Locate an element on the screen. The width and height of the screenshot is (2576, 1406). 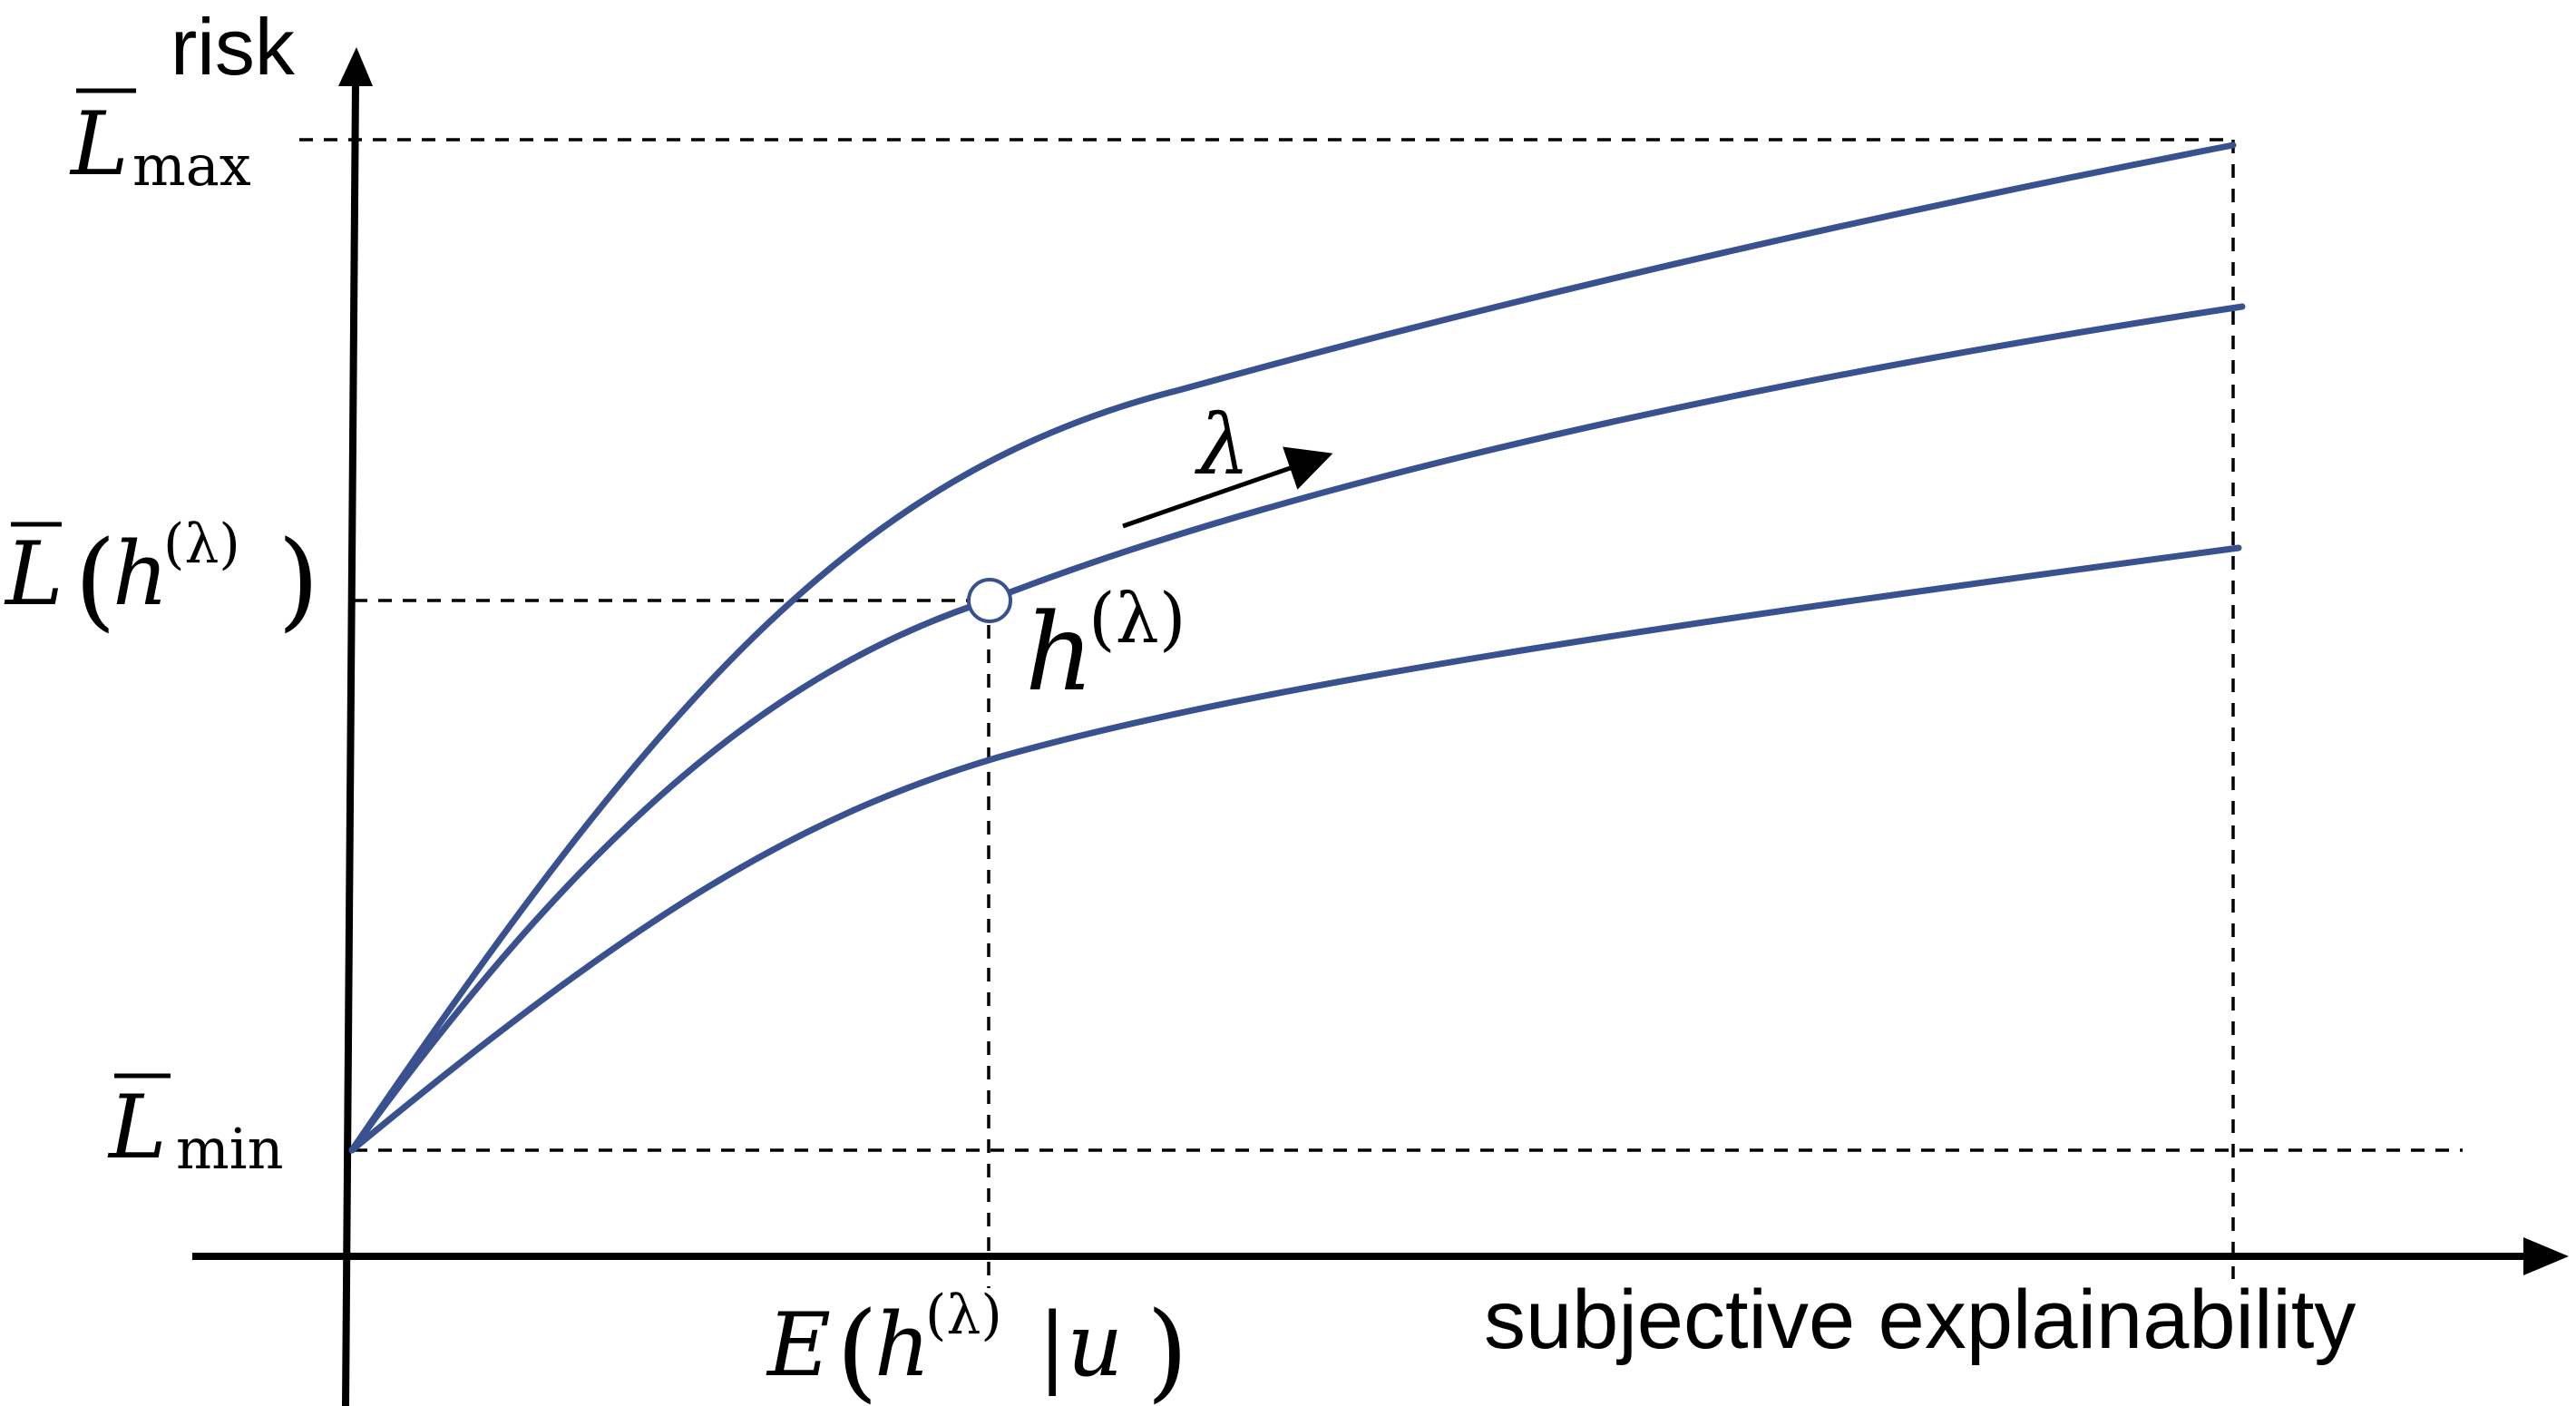
l-min-symbol: L is located at coordinates (137, 1127).